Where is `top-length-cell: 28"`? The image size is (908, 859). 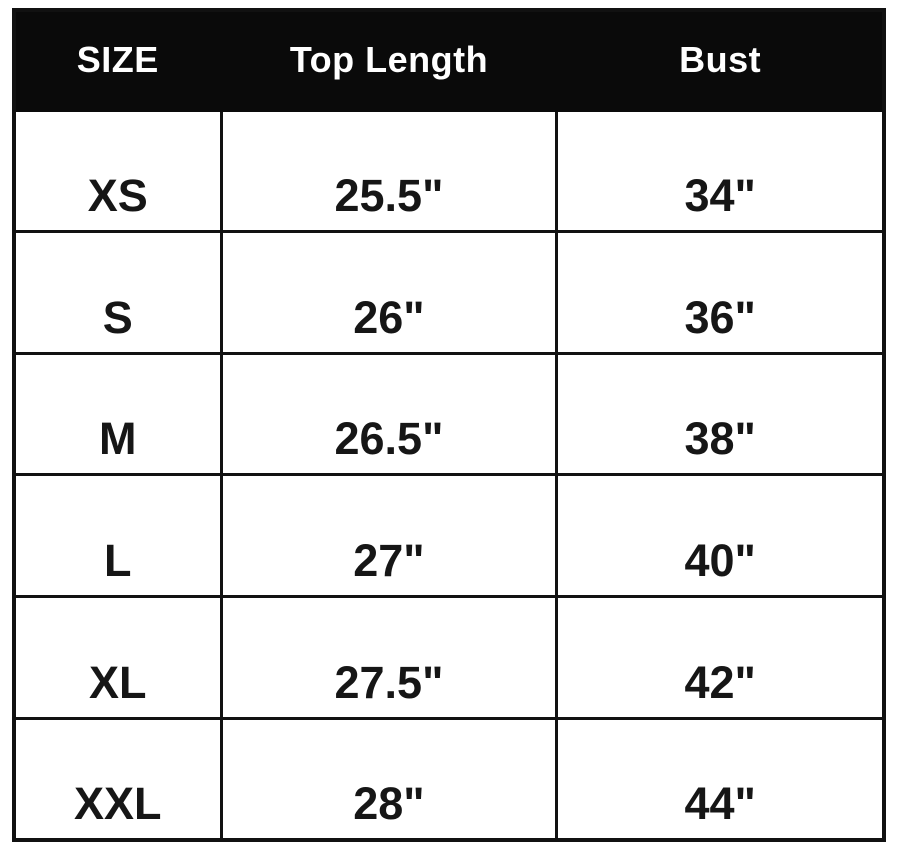
top-length-cell: 28" is located at coordinates (389, 779).